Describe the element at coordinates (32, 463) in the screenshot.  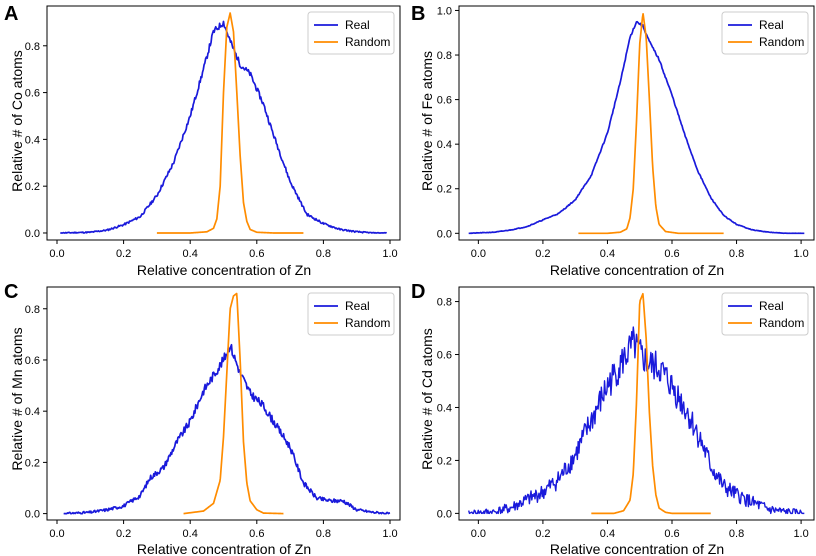
I see `y-tick-label-c: 0.2` at that location.